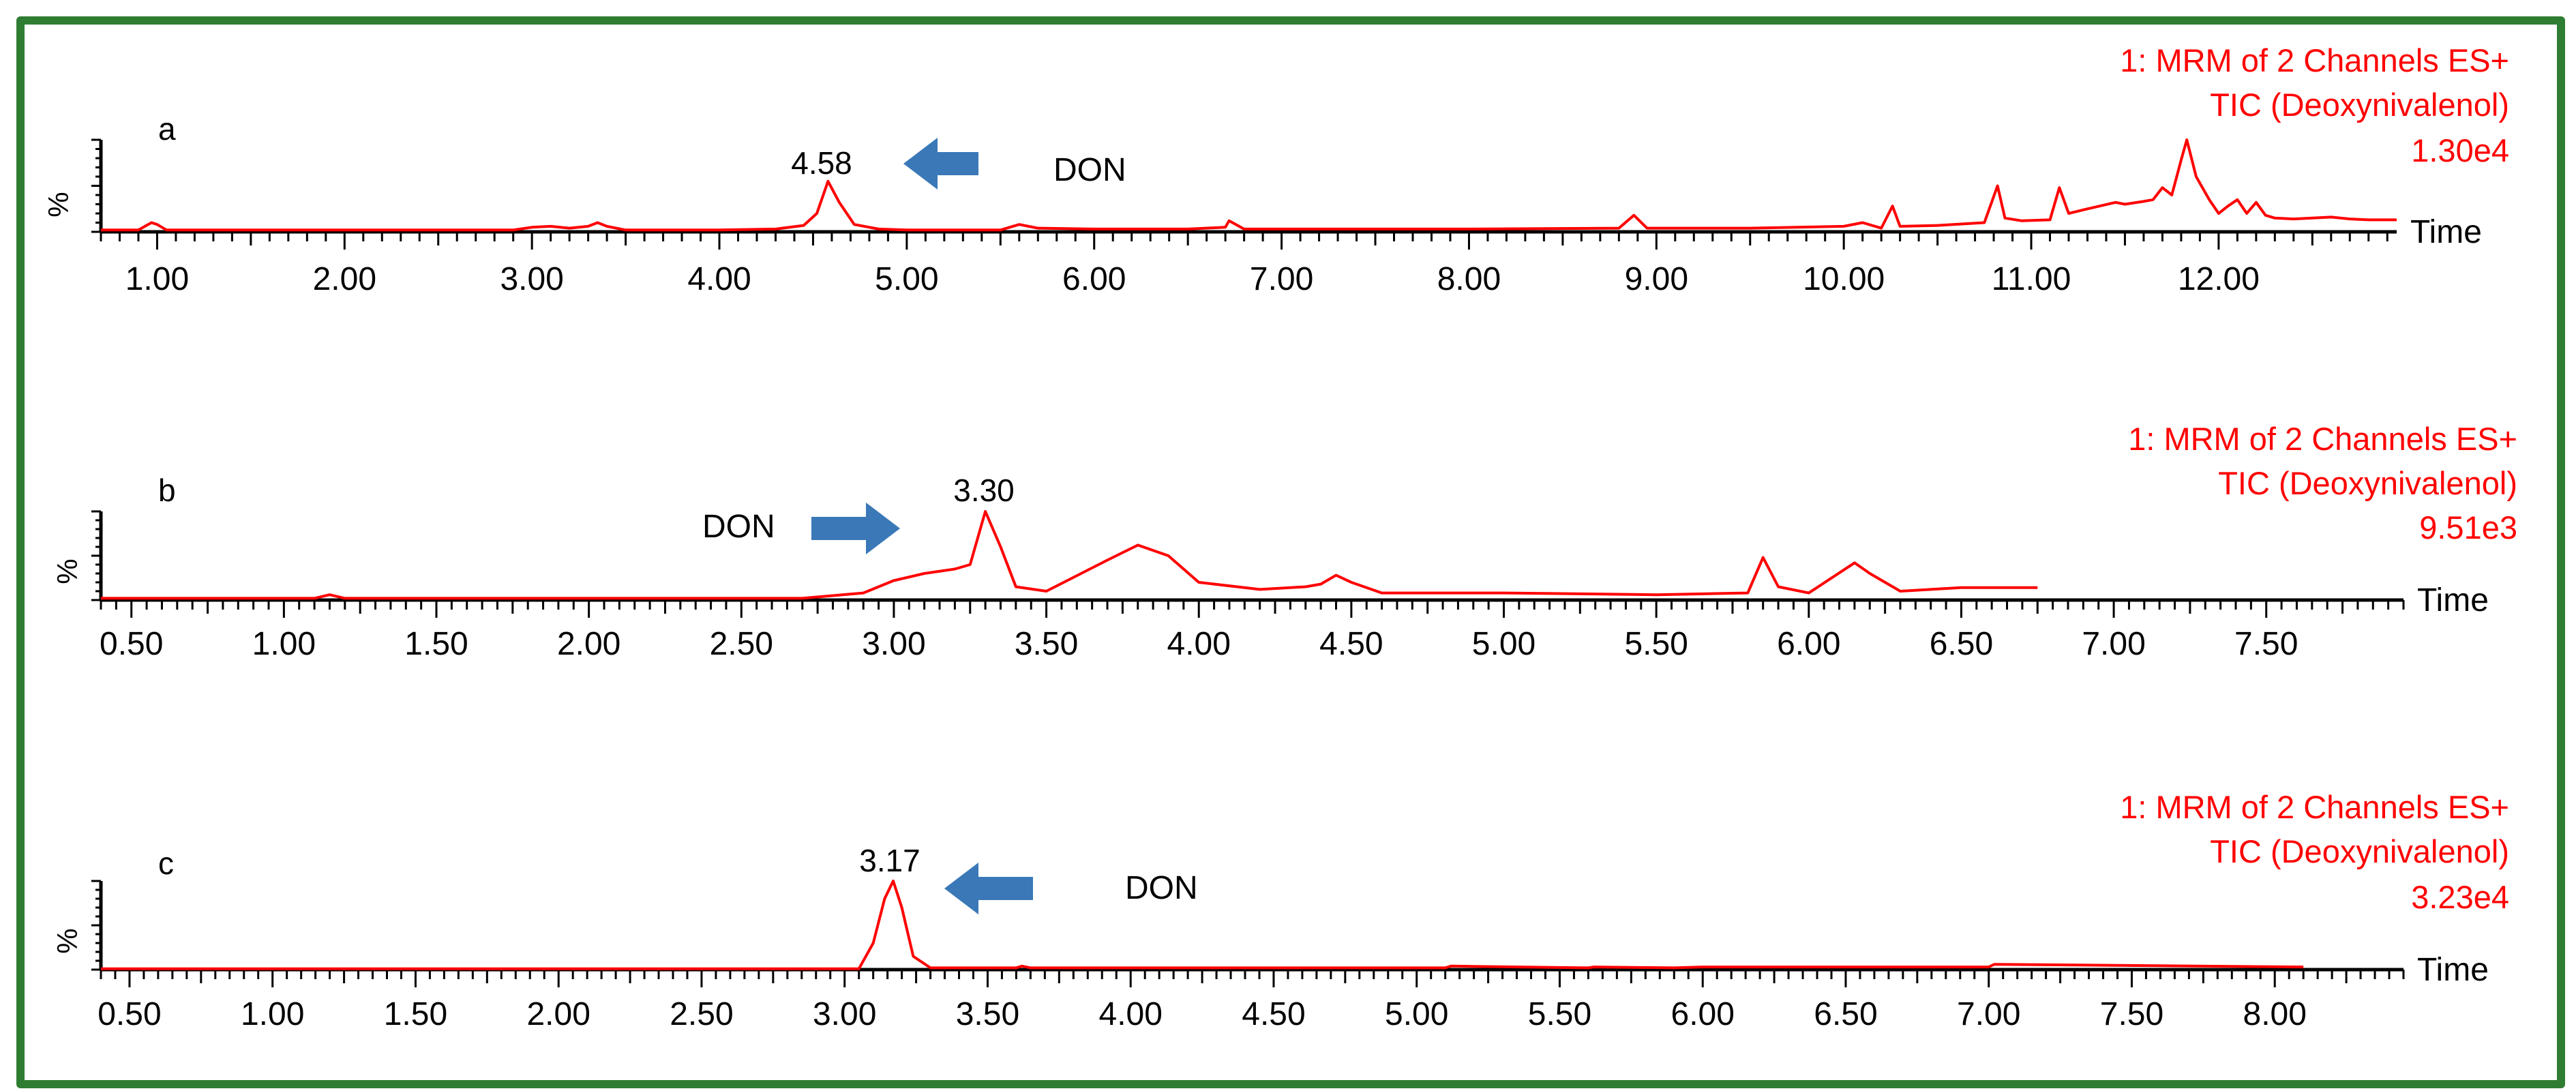 Image resolution: width=2576 pixels, height=1091 pixels. Describe the element at coordinates (889, 860) in the screenshot. I see `peak-label: 3.17` at that location.